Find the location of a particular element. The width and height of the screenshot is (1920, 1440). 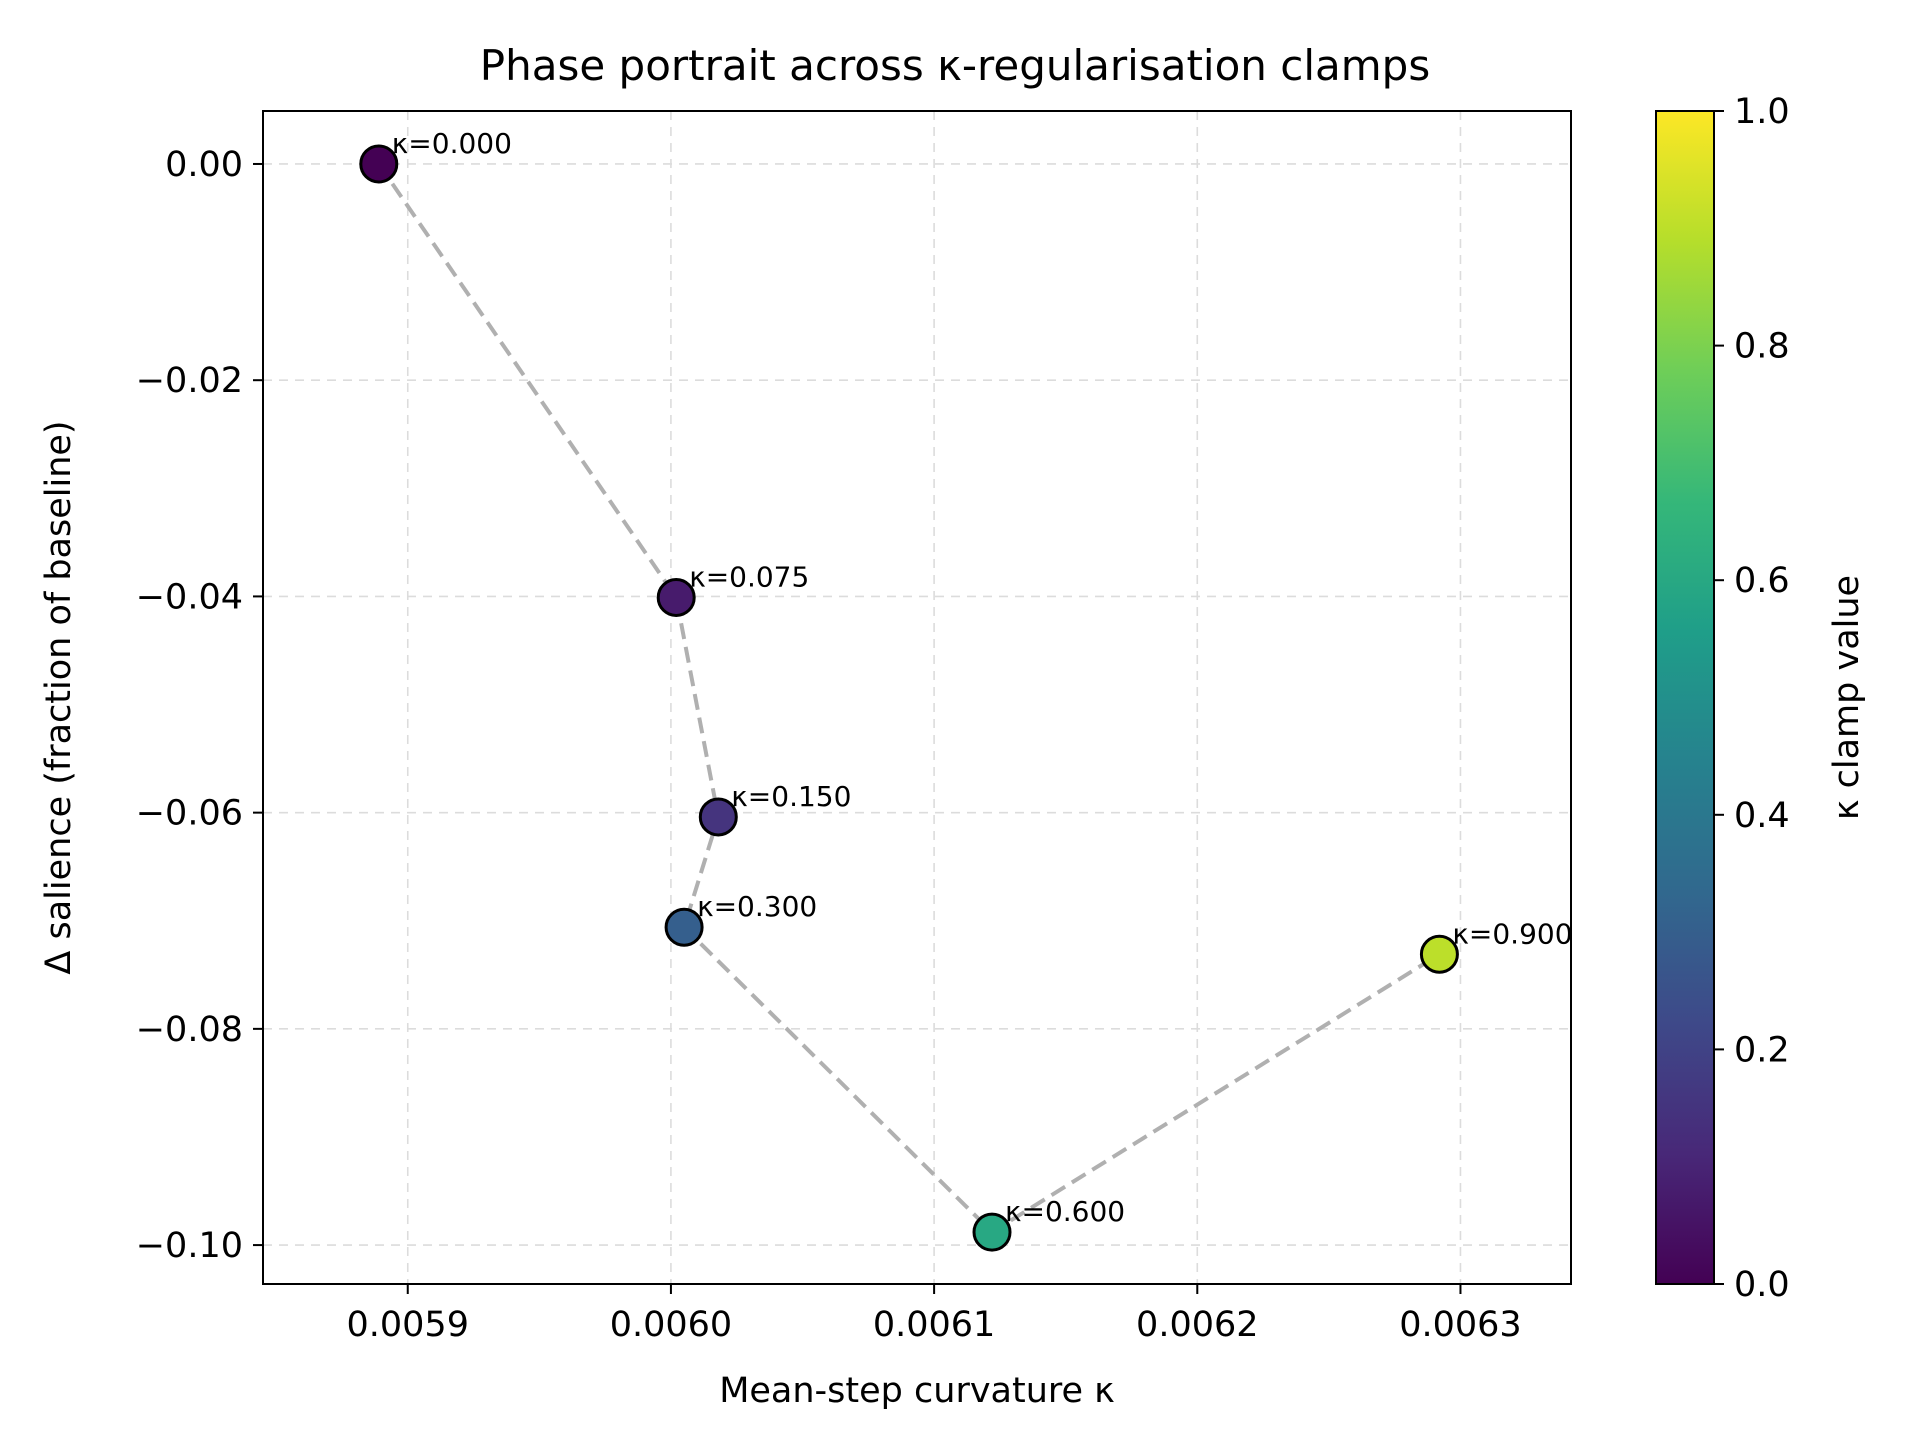

colorbar-tick-label: 0.0 is located at coordinates (1762, 1285).